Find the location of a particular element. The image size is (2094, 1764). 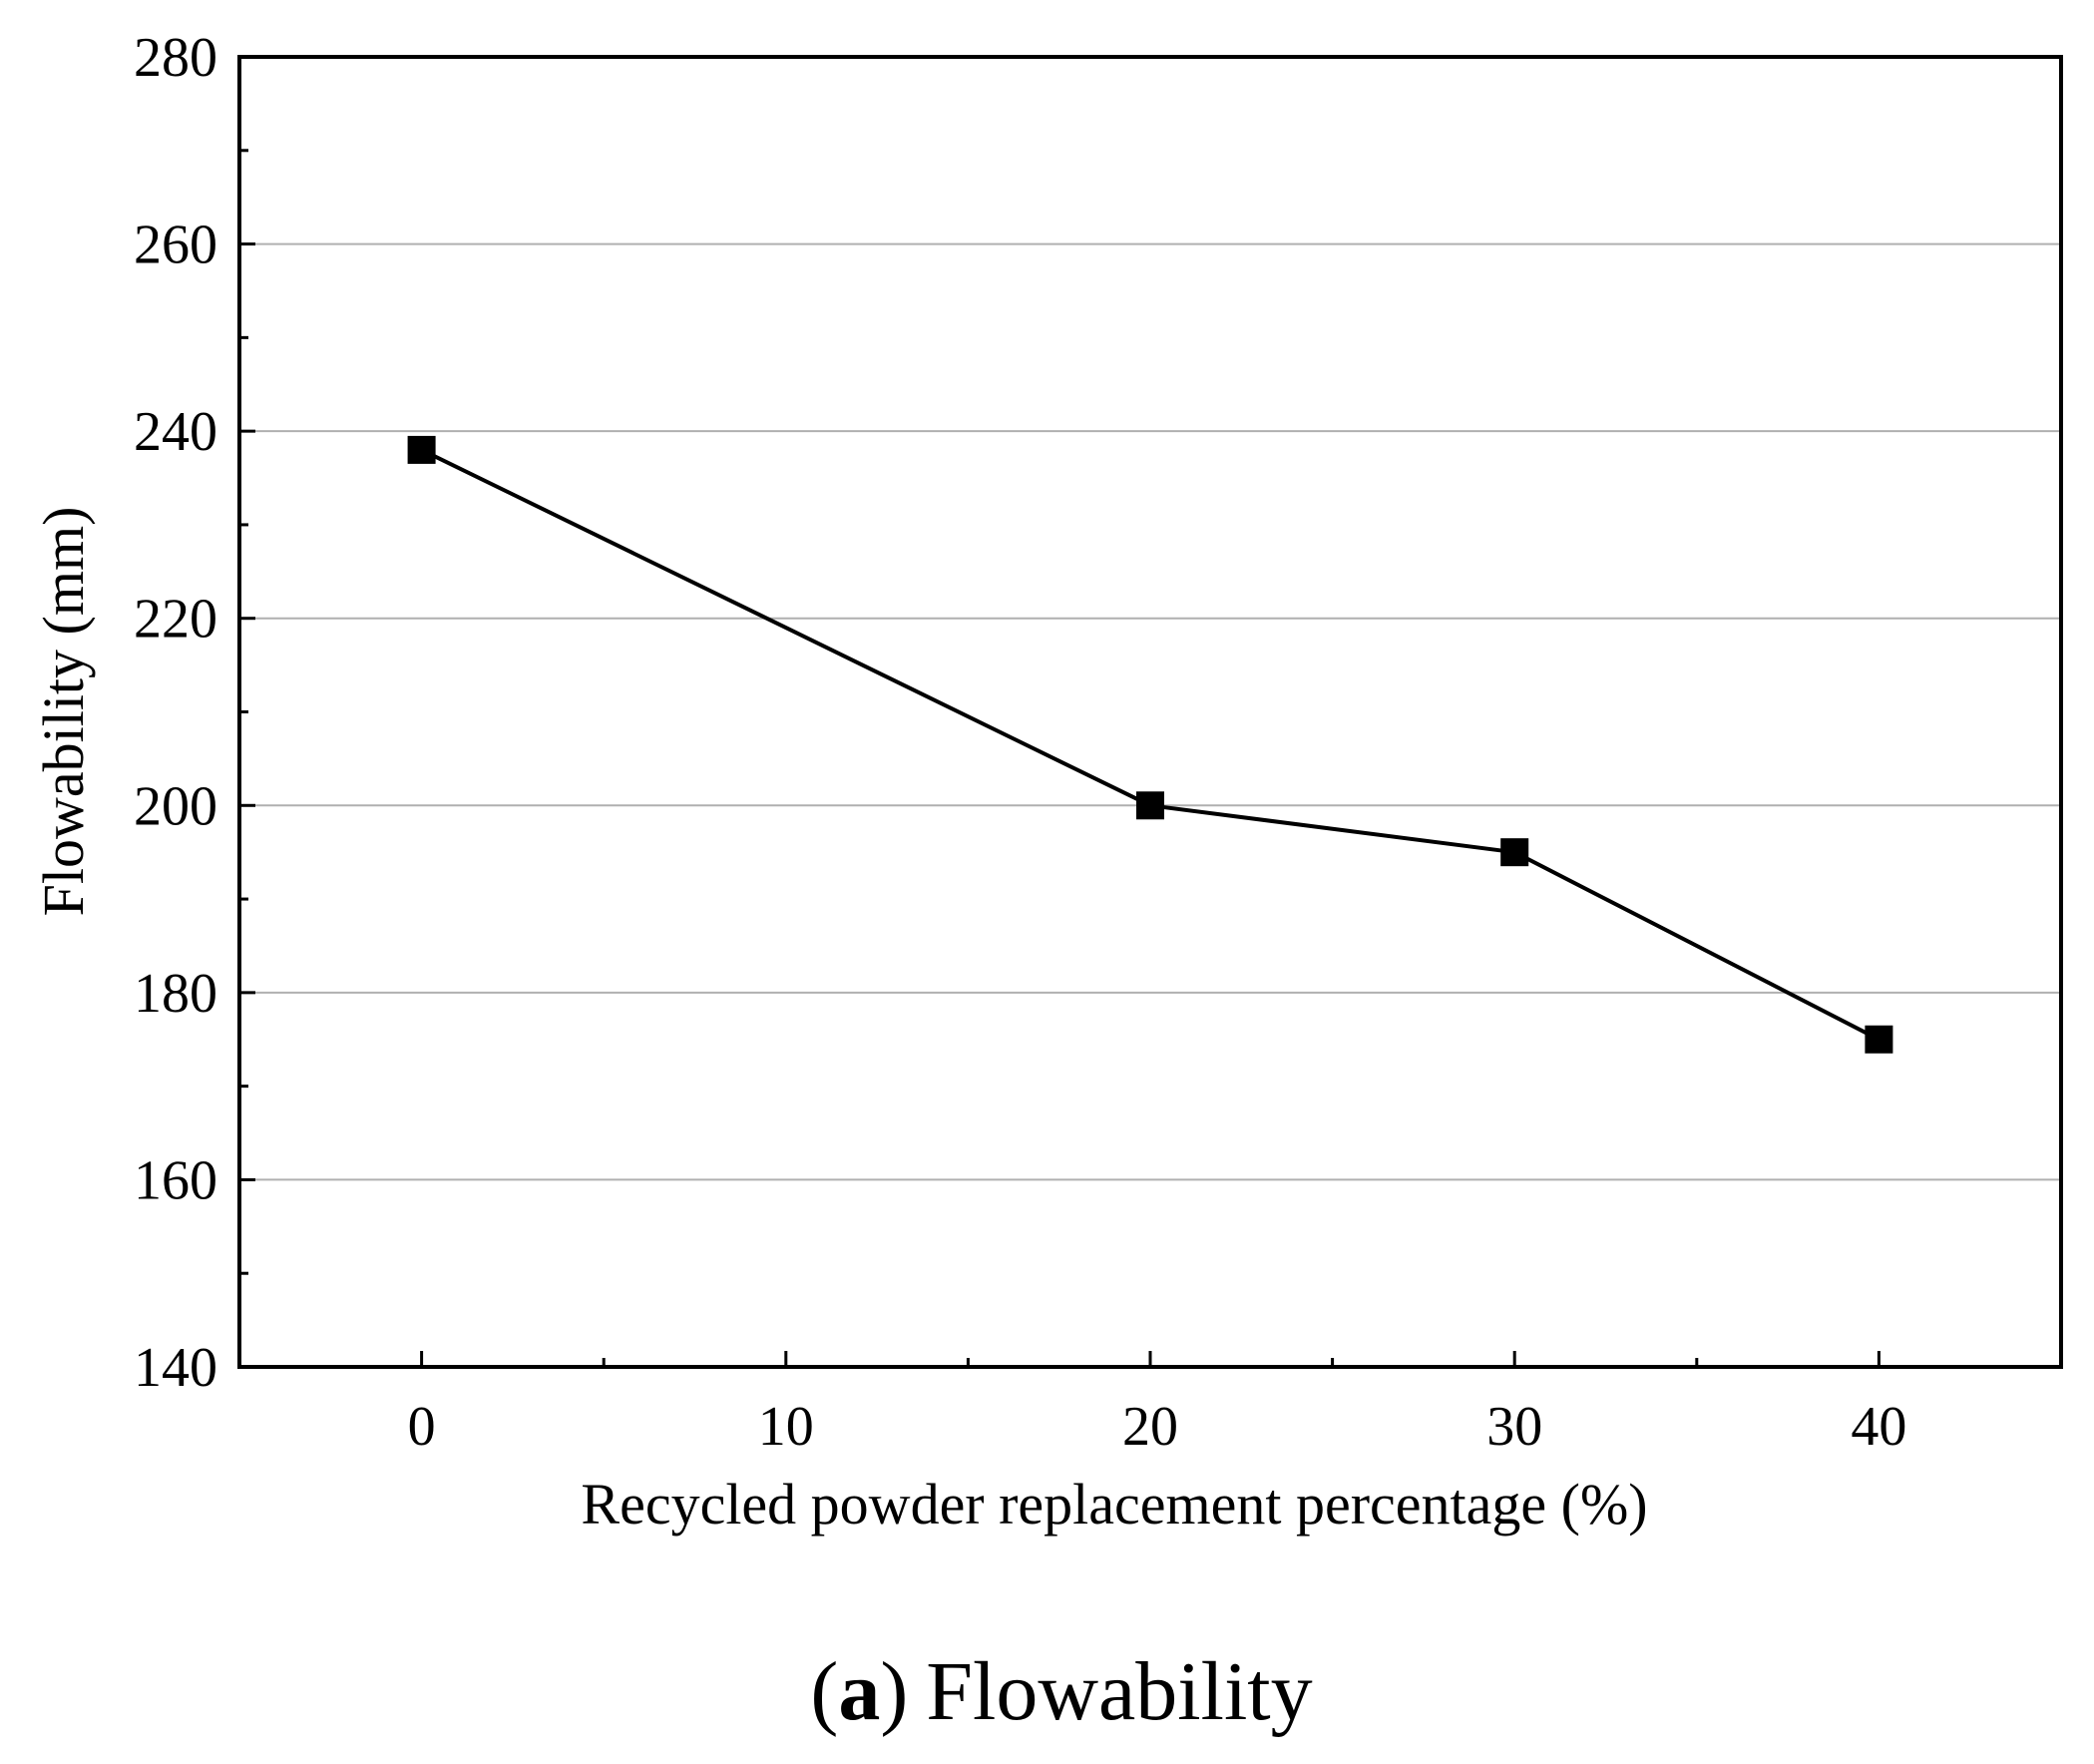

y-tick-label: 160 is located at coordinates (176, 1180).